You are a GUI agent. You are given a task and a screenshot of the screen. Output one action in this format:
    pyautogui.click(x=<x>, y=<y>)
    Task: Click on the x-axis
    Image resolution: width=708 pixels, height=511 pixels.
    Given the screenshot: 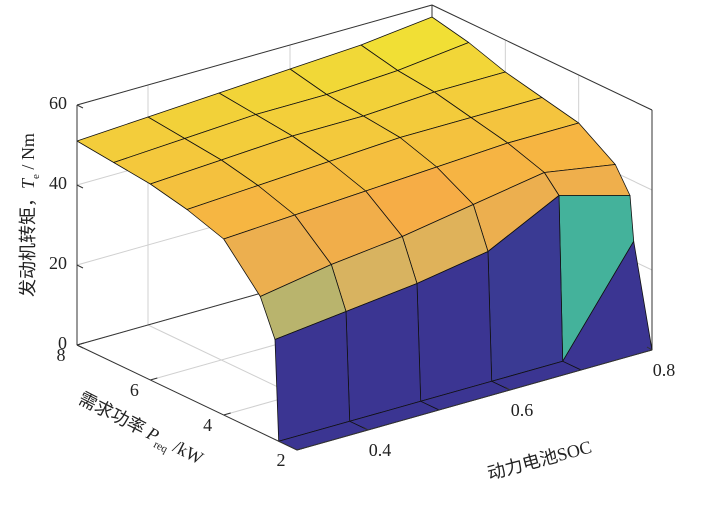 What is the action you would take?
    pyautogui.click(x=474, y=400)
    